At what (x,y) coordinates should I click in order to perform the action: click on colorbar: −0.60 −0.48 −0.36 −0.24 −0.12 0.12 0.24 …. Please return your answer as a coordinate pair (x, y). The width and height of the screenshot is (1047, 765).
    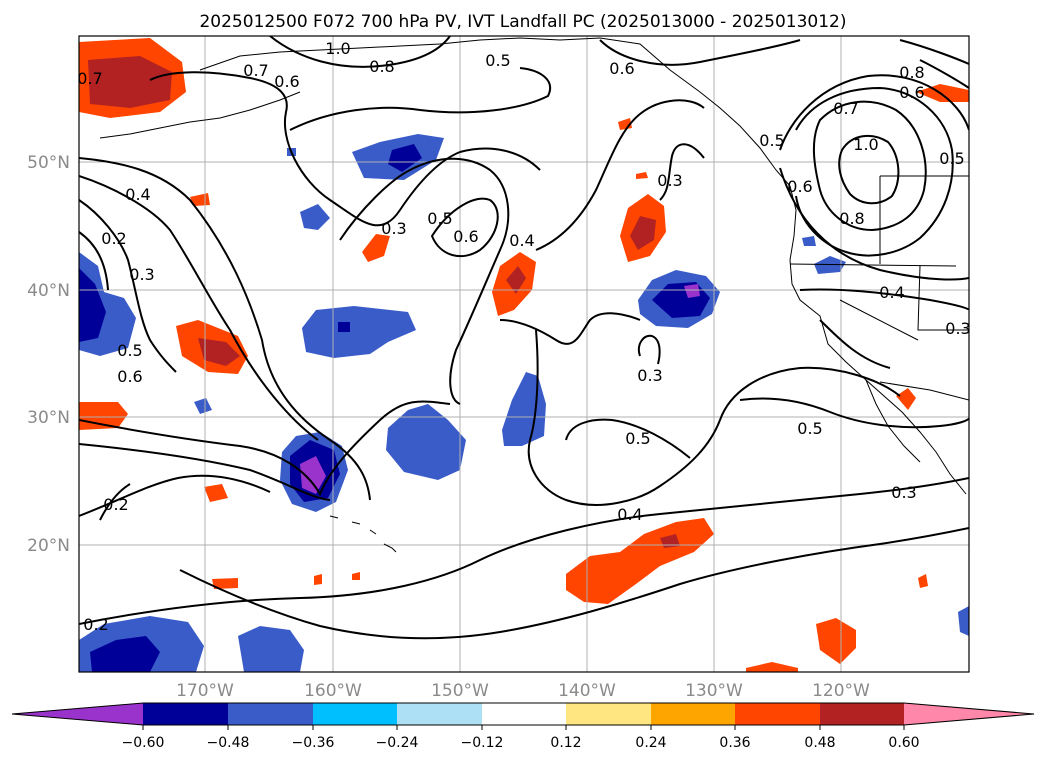
    Looking at the image, I should click on (523, 726).